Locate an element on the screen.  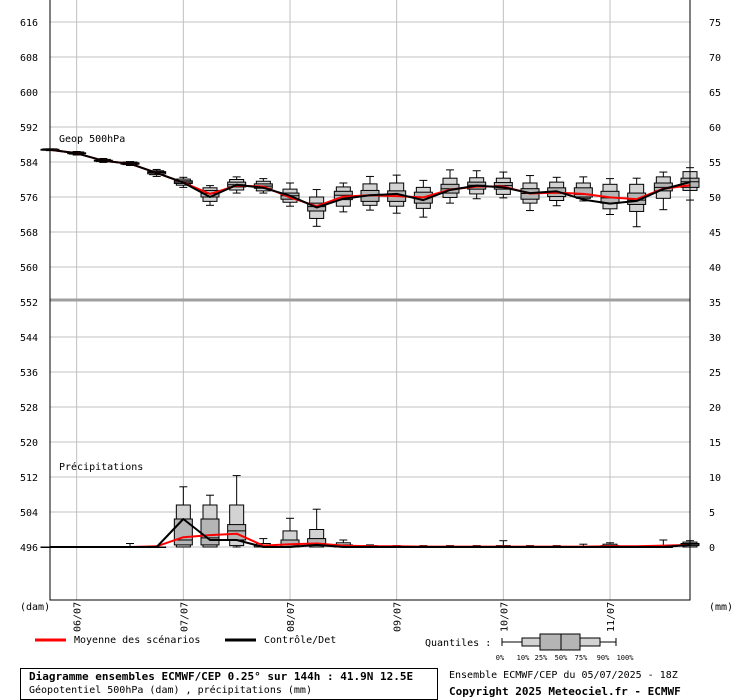
right-axis: 35 40 45 50 55 60 65 70 75 0 5 10 15 20 25 30 is located at coordinates (715, 286).